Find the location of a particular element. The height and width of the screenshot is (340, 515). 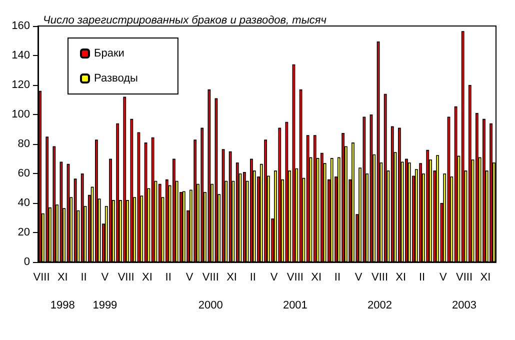

legend-label: Браки is located at coordinates (109, 54).